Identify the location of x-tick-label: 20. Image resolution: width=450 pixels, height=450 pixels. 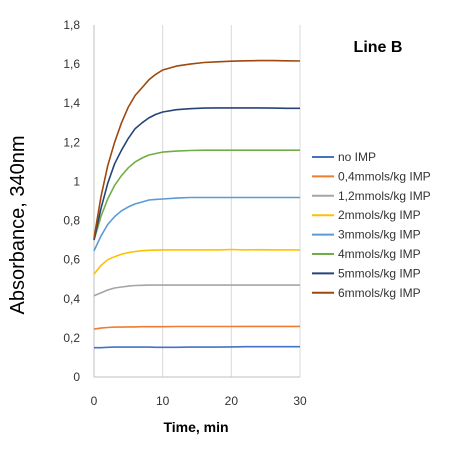
(232, 401).